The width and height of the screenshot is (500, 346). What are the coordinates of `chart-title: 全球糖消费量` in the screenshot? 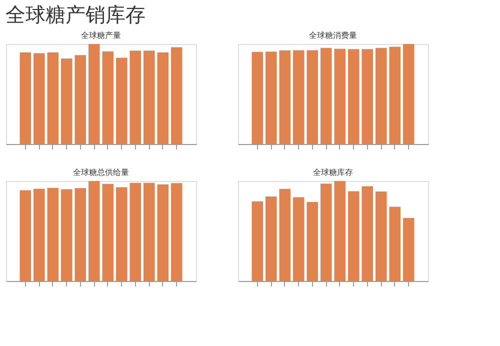 It's located at (333, 35).